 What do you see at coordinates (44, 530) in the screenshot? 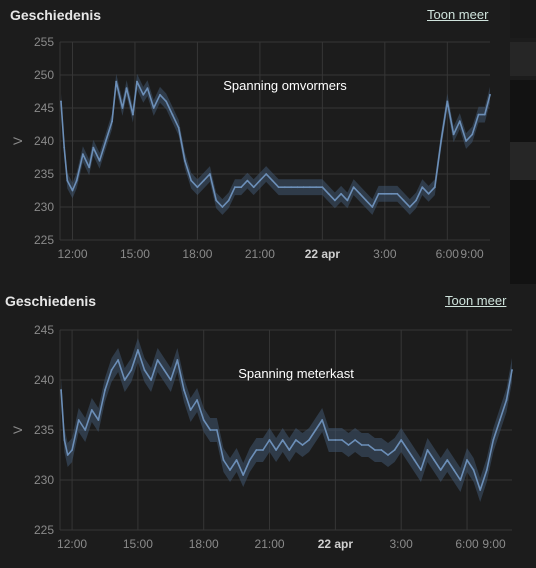
I see `y-tick-label: 225` at bounding box center [44, 530].